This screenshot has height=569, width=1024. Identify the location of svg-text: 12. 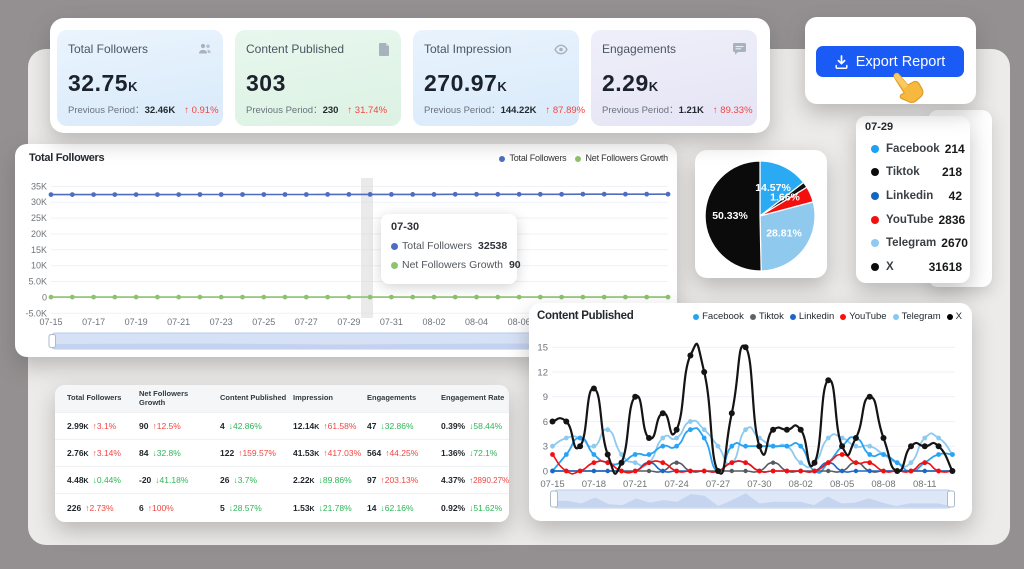
(542, 373).